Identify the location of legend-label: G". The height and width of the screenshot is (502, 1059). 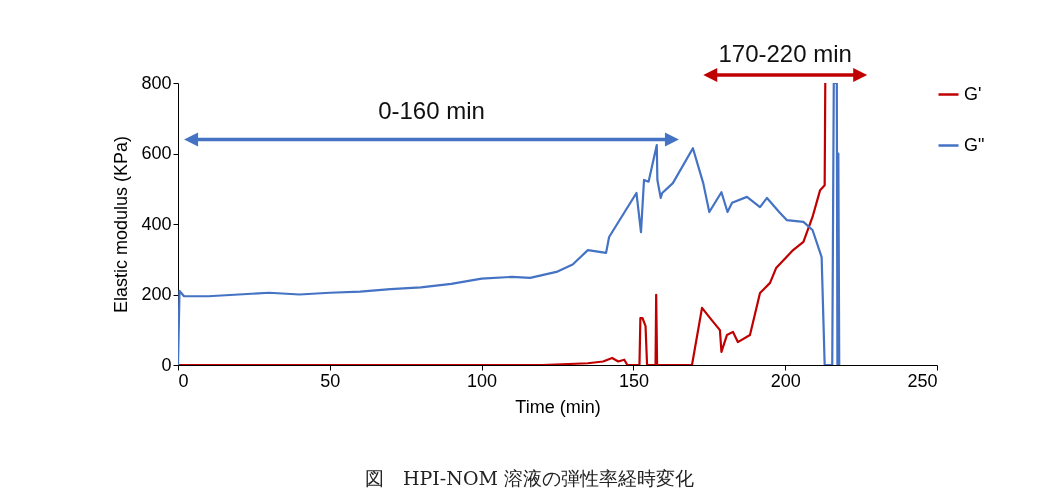
(974, 144).